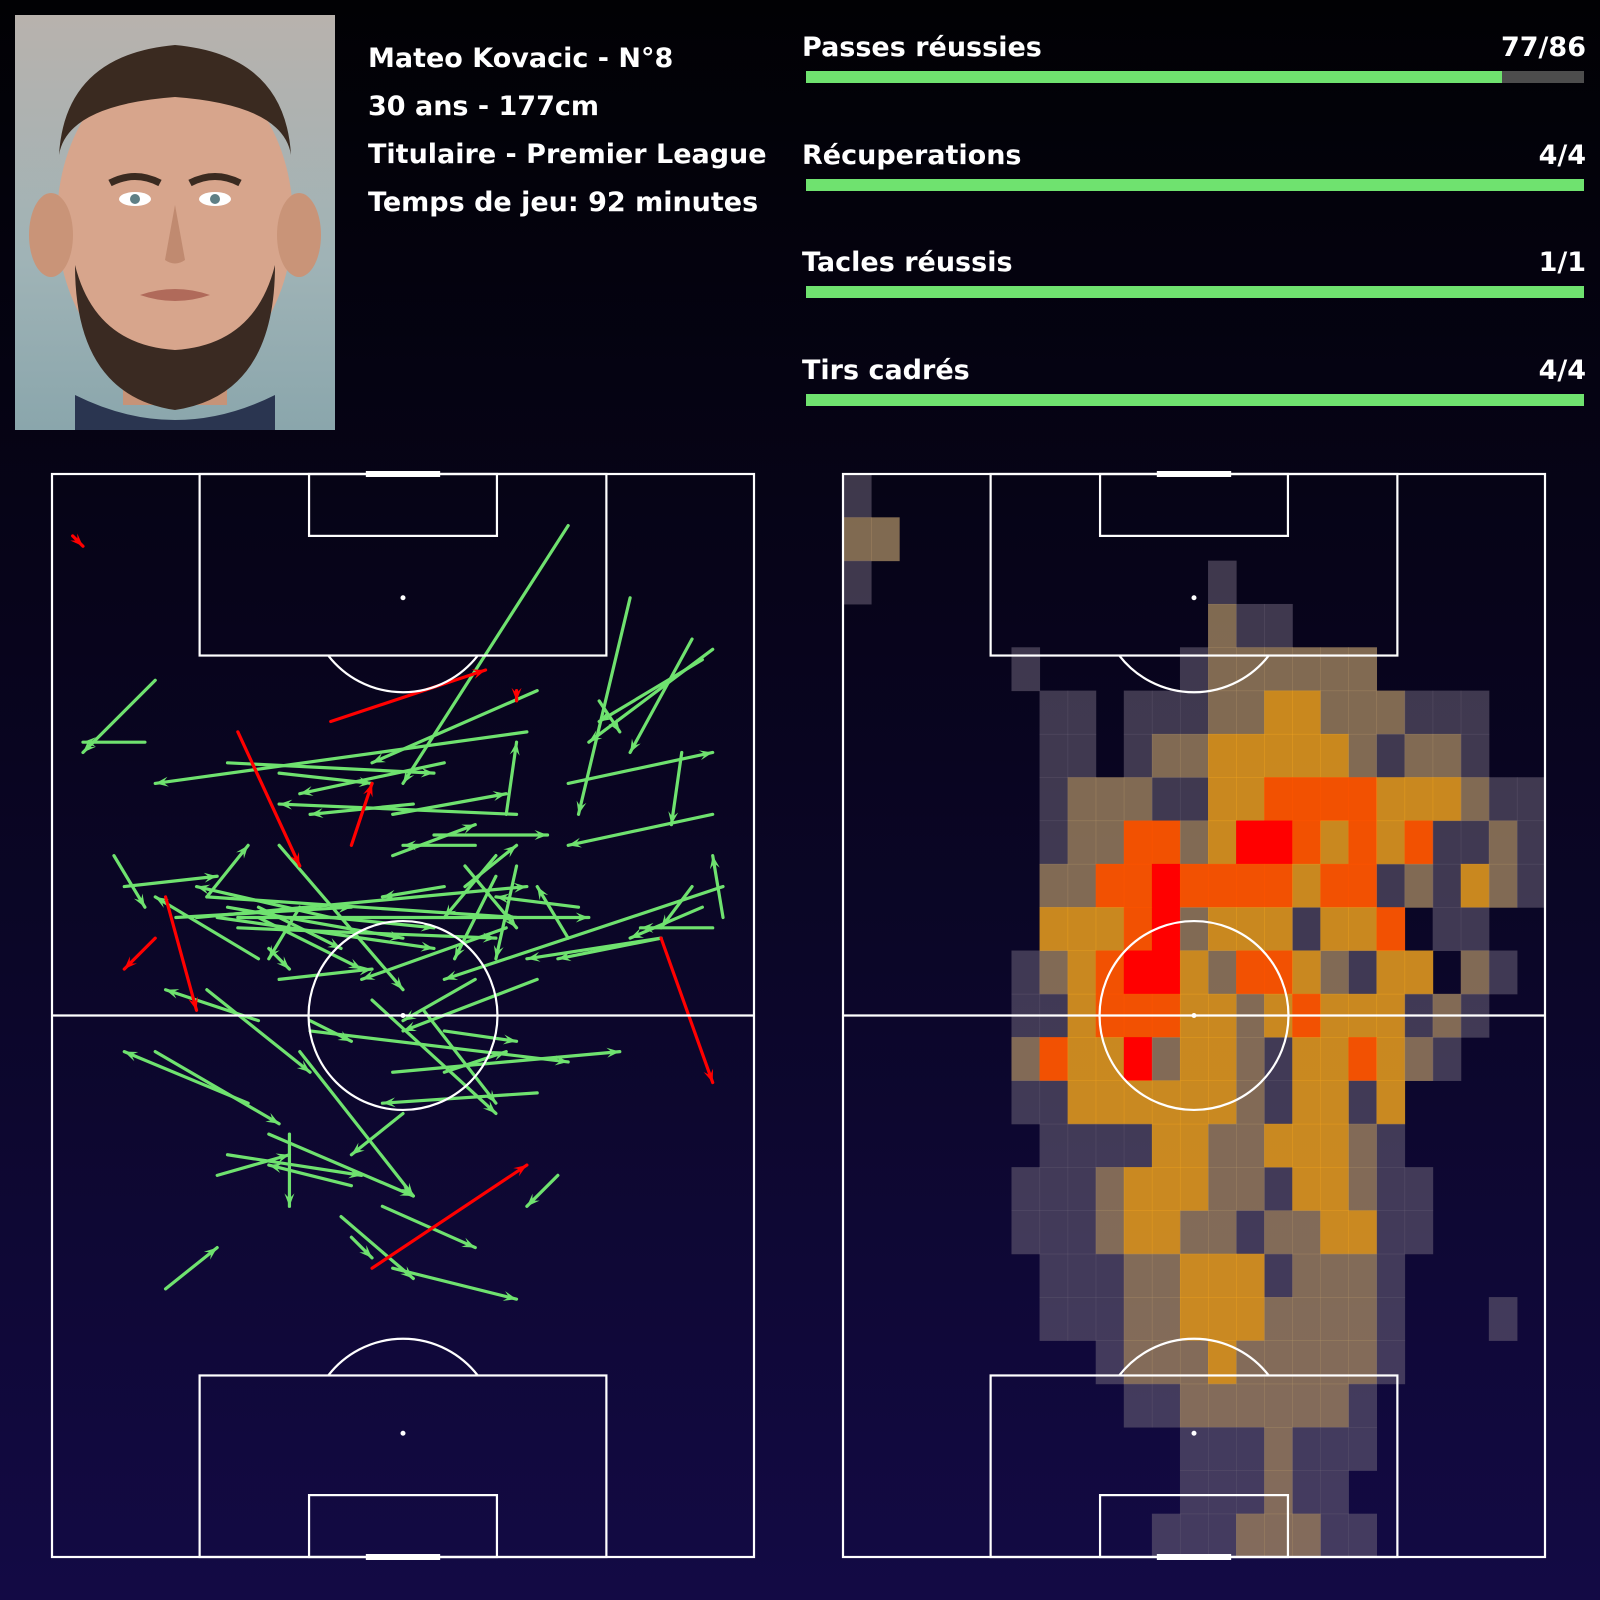 The height and width of the screenshot is (1600, 1600). What do you see at coordinates (403, 674) in the screenshot?
I see `penalty-arc-top` at bounding box center [403, 674].